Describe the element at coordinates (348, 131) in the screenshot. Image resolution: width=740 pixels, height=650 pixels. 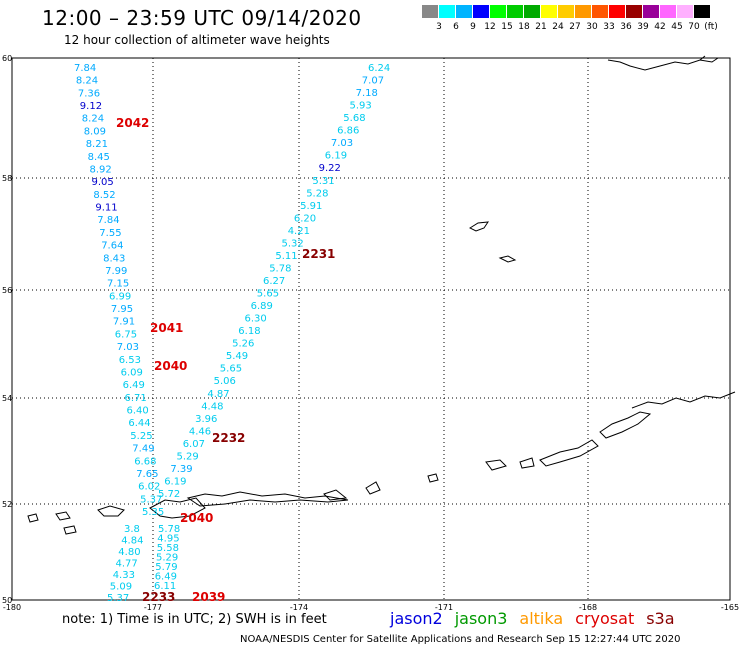
I see `swh-value: 6.86` at that location.